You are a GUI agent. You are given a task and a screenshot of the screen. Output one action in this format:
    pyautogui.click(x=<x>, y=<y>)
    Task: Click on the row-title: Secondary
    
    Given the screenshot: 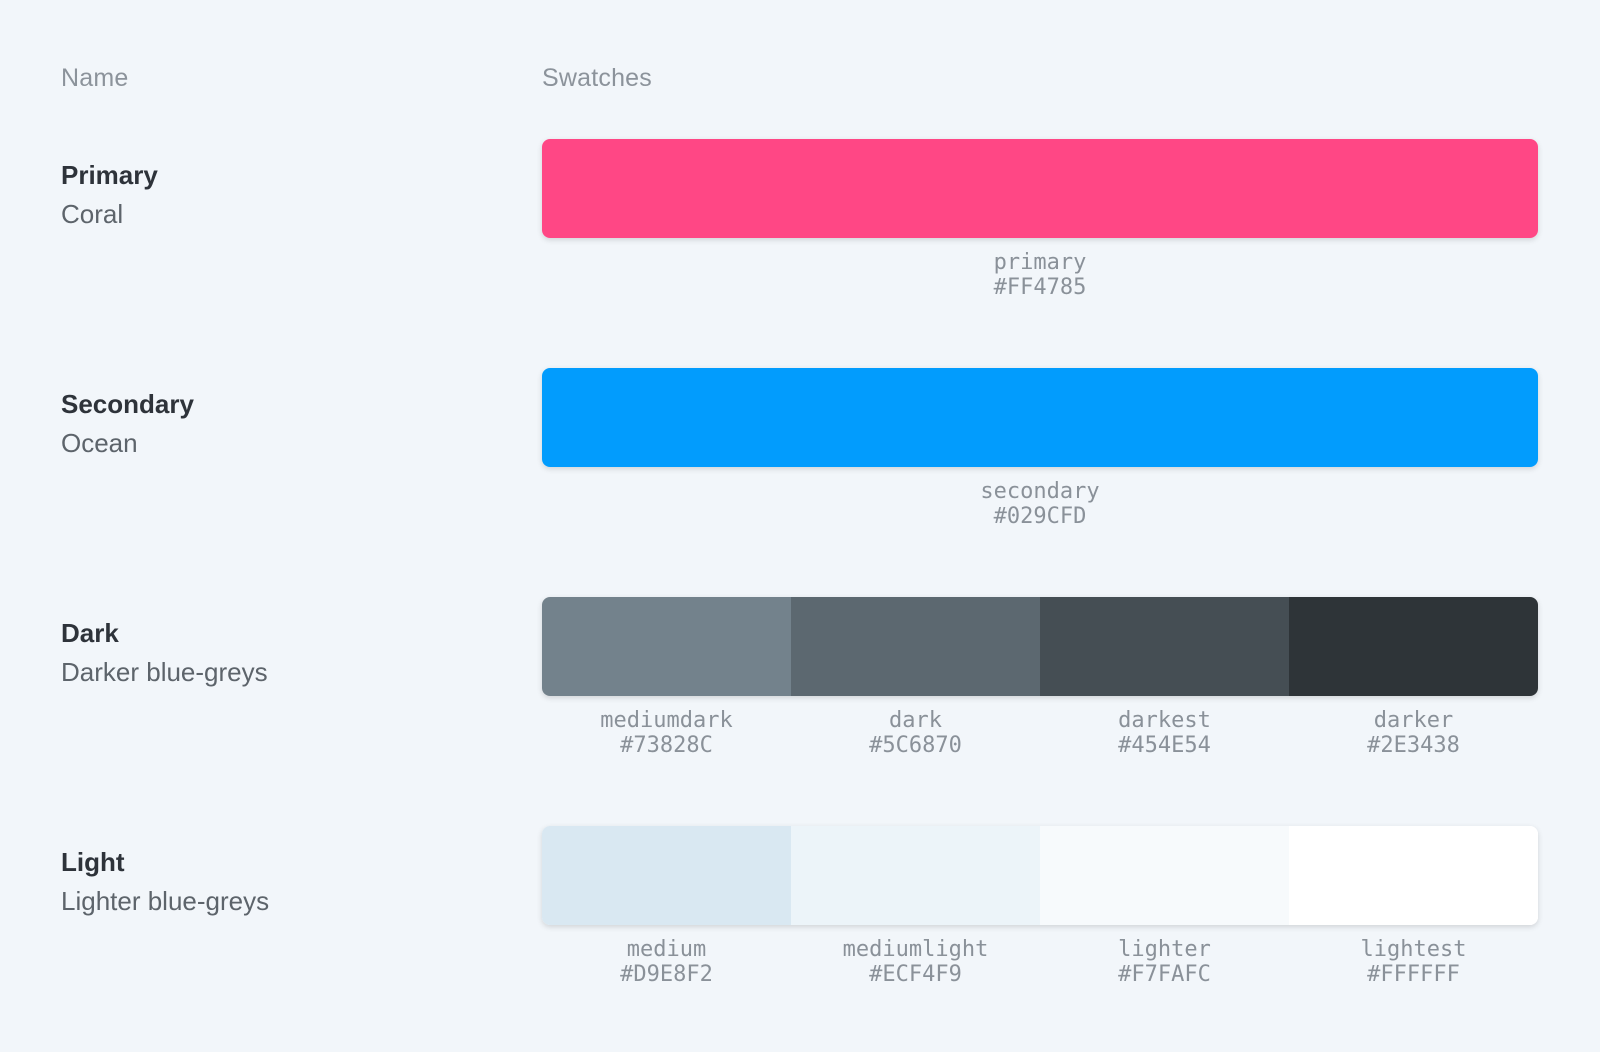 What is the action you would take?
    pyautogui.click(x=127, y=404)
    